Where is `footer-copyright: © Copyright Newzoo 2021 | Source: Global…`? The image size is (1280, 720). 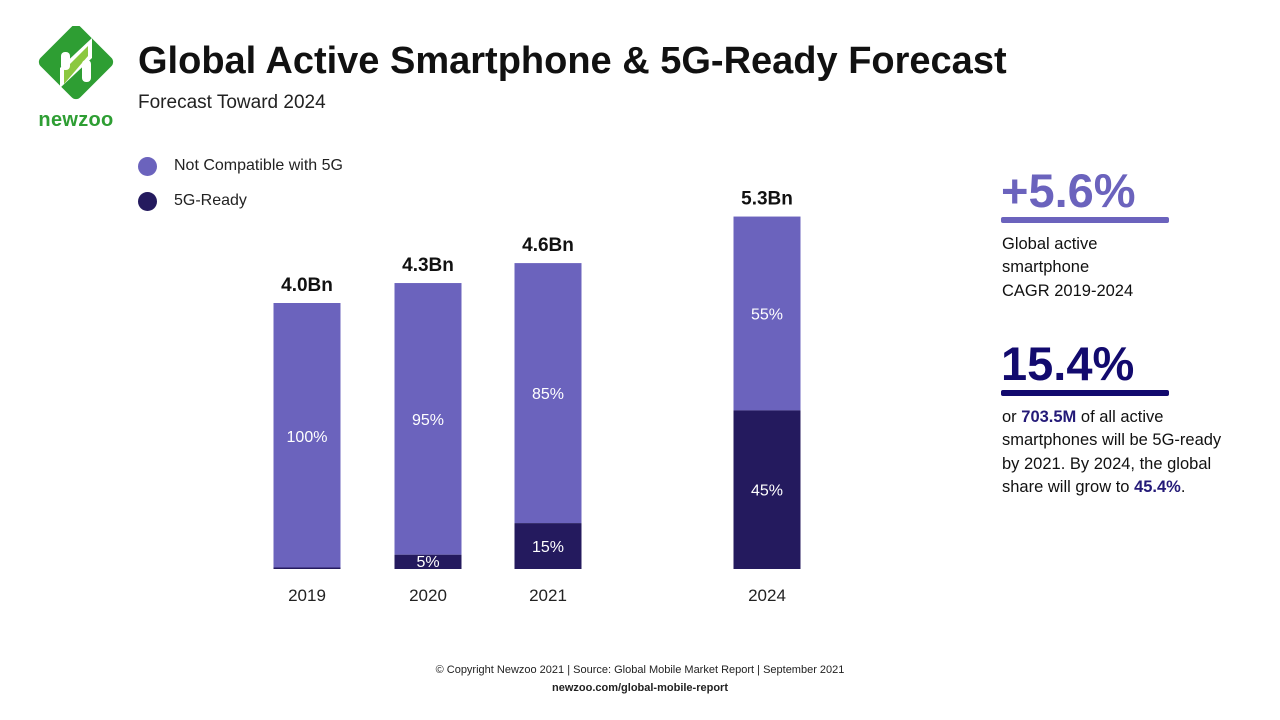 footer-copyright: © Copyright Newzoo 2021 | Source: Global… is located at coordinates (640, 670).